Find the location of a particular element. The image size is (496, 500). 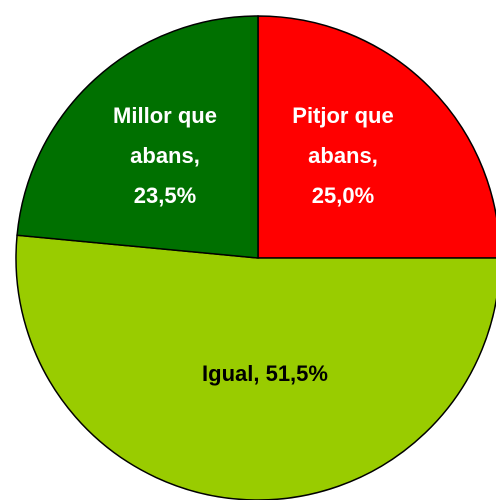

data-label-line: Igual, 51,5% is located at coordinates (265, 373).